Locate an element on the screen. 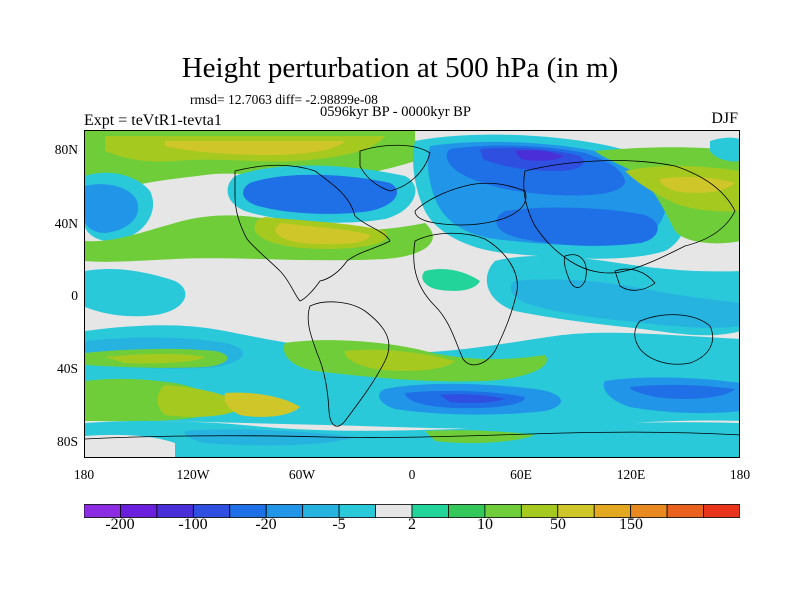 This screenshot has height=600, width=800. coastline-asia is located at coordinates (629, 217).